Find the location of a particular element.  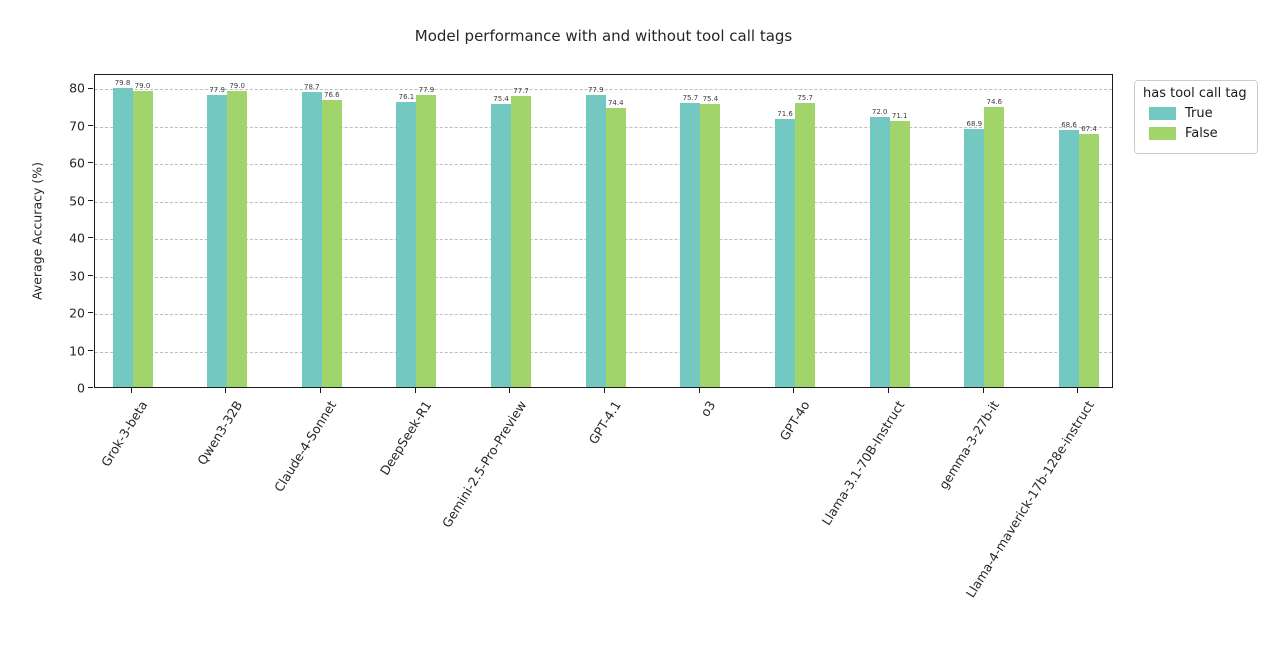

legend: has tool call tag True False is located at coordinates (1196, 117).